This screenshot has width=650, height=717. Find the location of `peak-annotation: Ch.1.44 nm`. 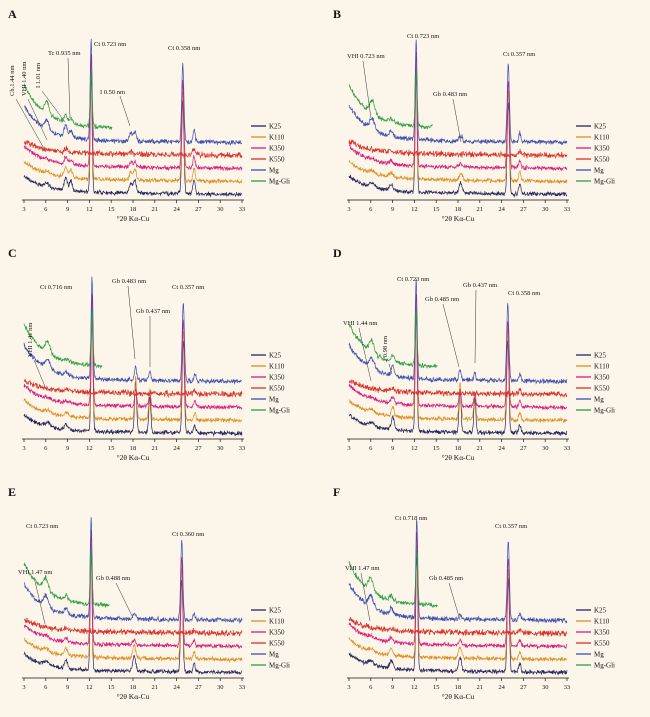

peak-annotation: Ch.1.44 nm is located at coordinates (12, 80).